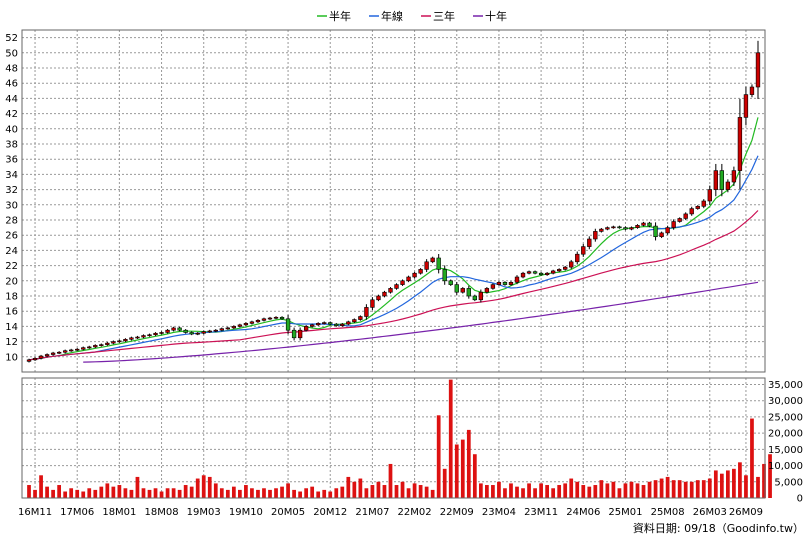 This screenshot has height=540, width=808. Describe the element at coordinates (785, 385) in the screenshot. I see `volume-tick-label: 35,000` at that location.